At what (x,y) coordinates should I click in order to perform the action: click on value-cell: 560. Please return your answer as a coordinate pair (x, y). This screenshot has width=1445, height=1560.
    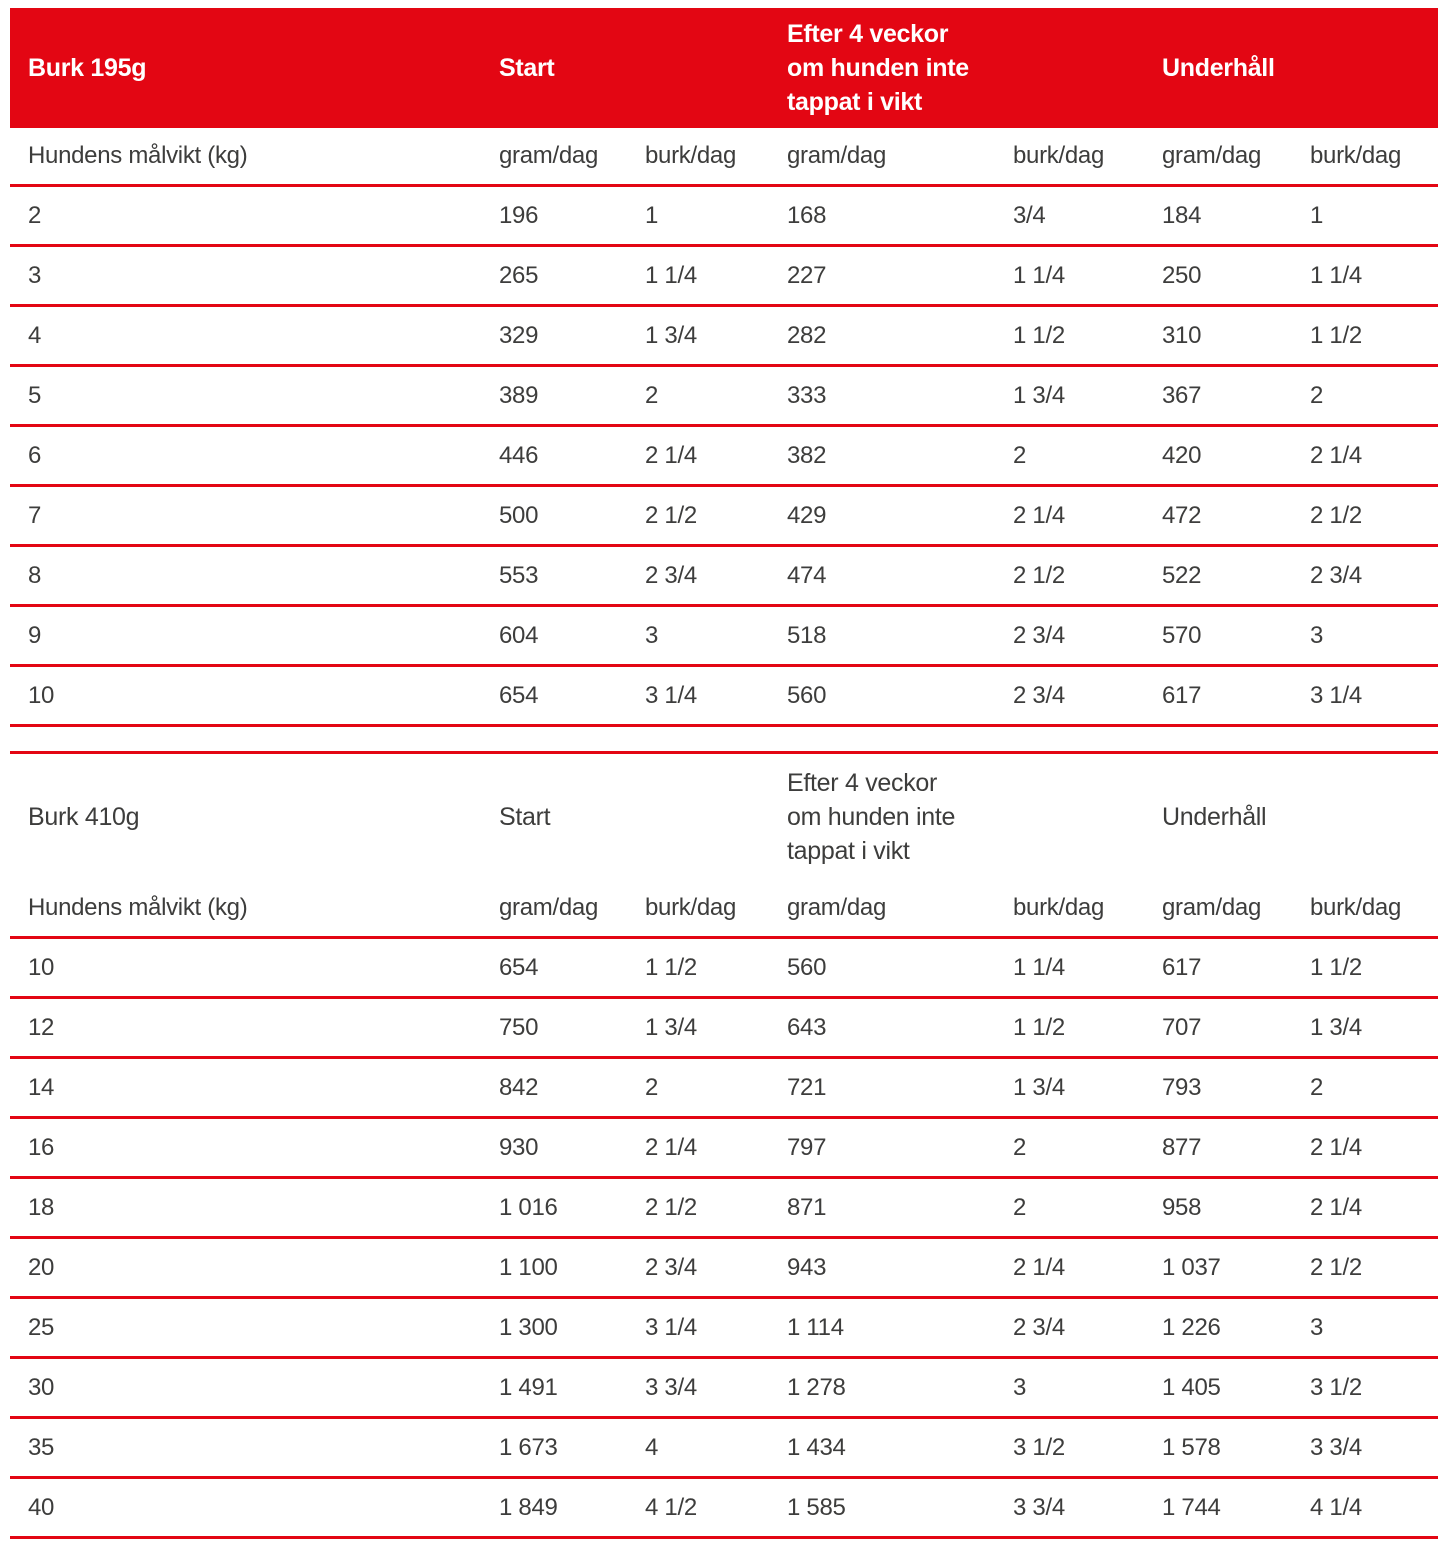
    Looking at the image, I should click on (807, 695).